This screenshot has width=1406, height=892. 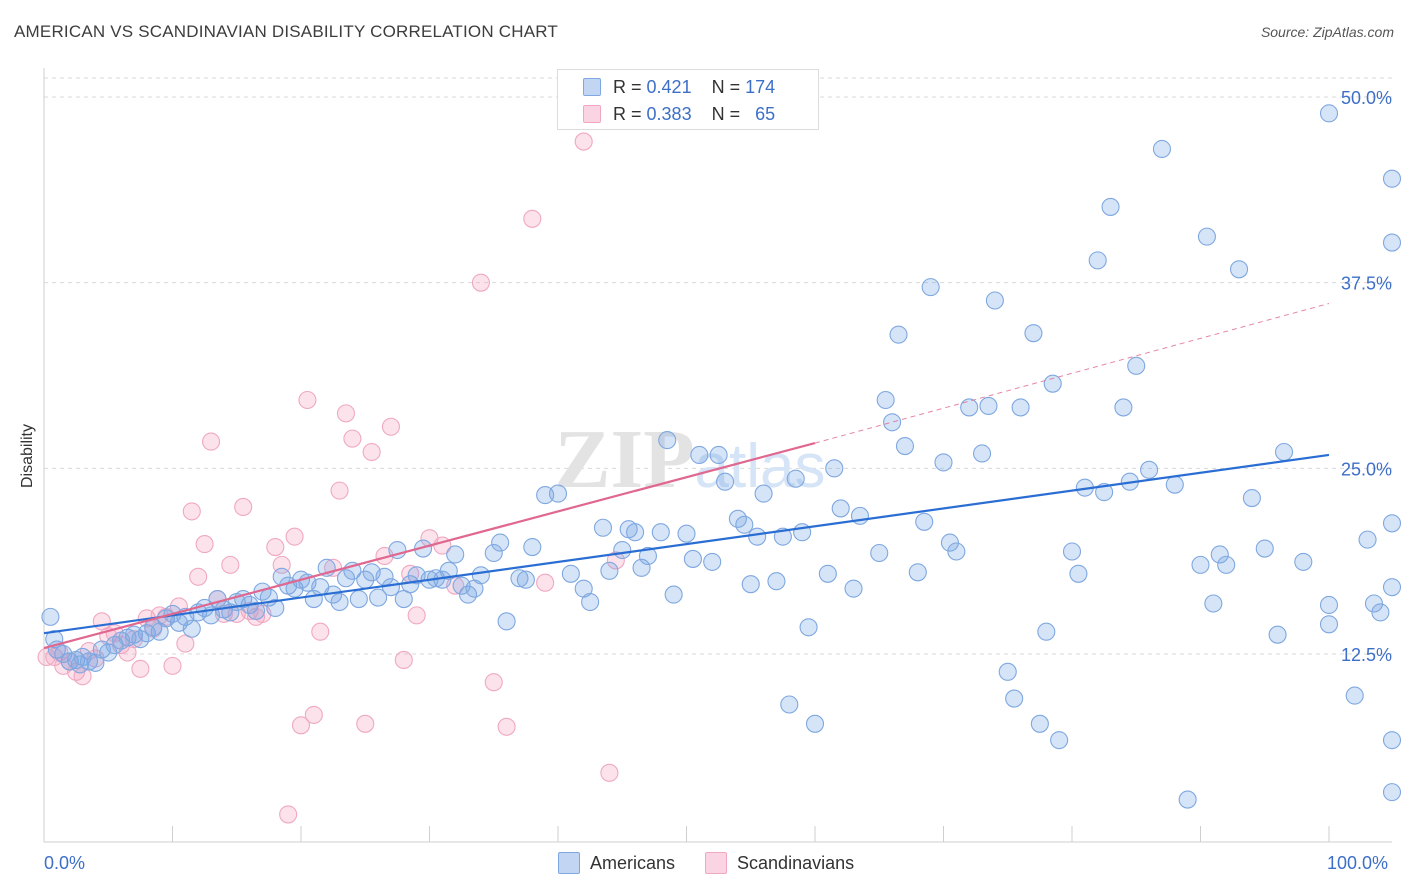 I want to click on legend-item-americans: Americans, so click(x=616, y=863).